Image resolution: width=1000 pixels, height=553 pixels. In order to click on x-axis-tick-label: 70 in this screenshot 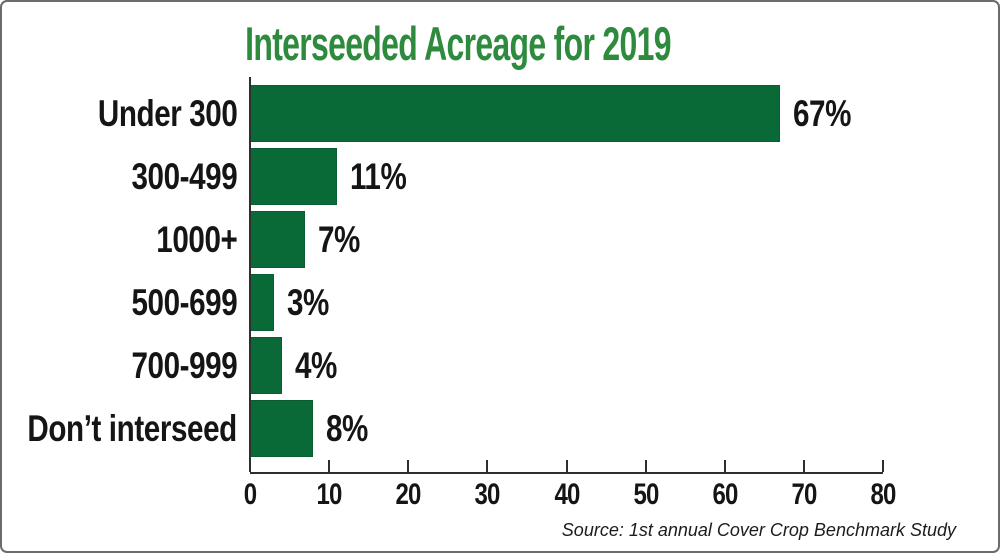, I will do `click(803, 495)`.